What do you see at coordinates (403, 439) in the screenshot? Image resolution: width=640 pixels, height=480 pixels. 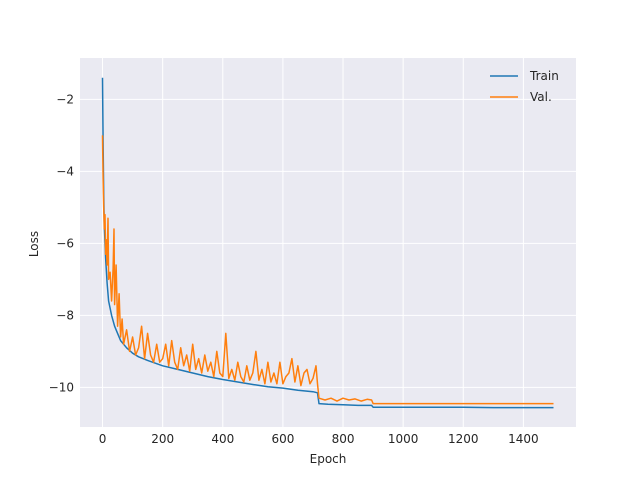 I see `x-tick-label: 1000` at bounding box center [403, 439].